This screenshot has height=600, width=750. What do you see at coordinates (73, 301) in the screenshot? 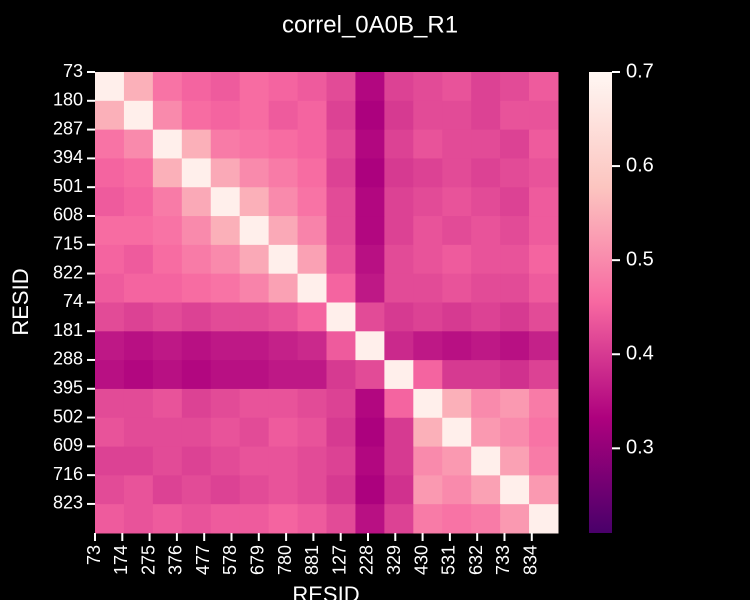
I see `y-tick-label: 74` at bounding box center [73, 301].